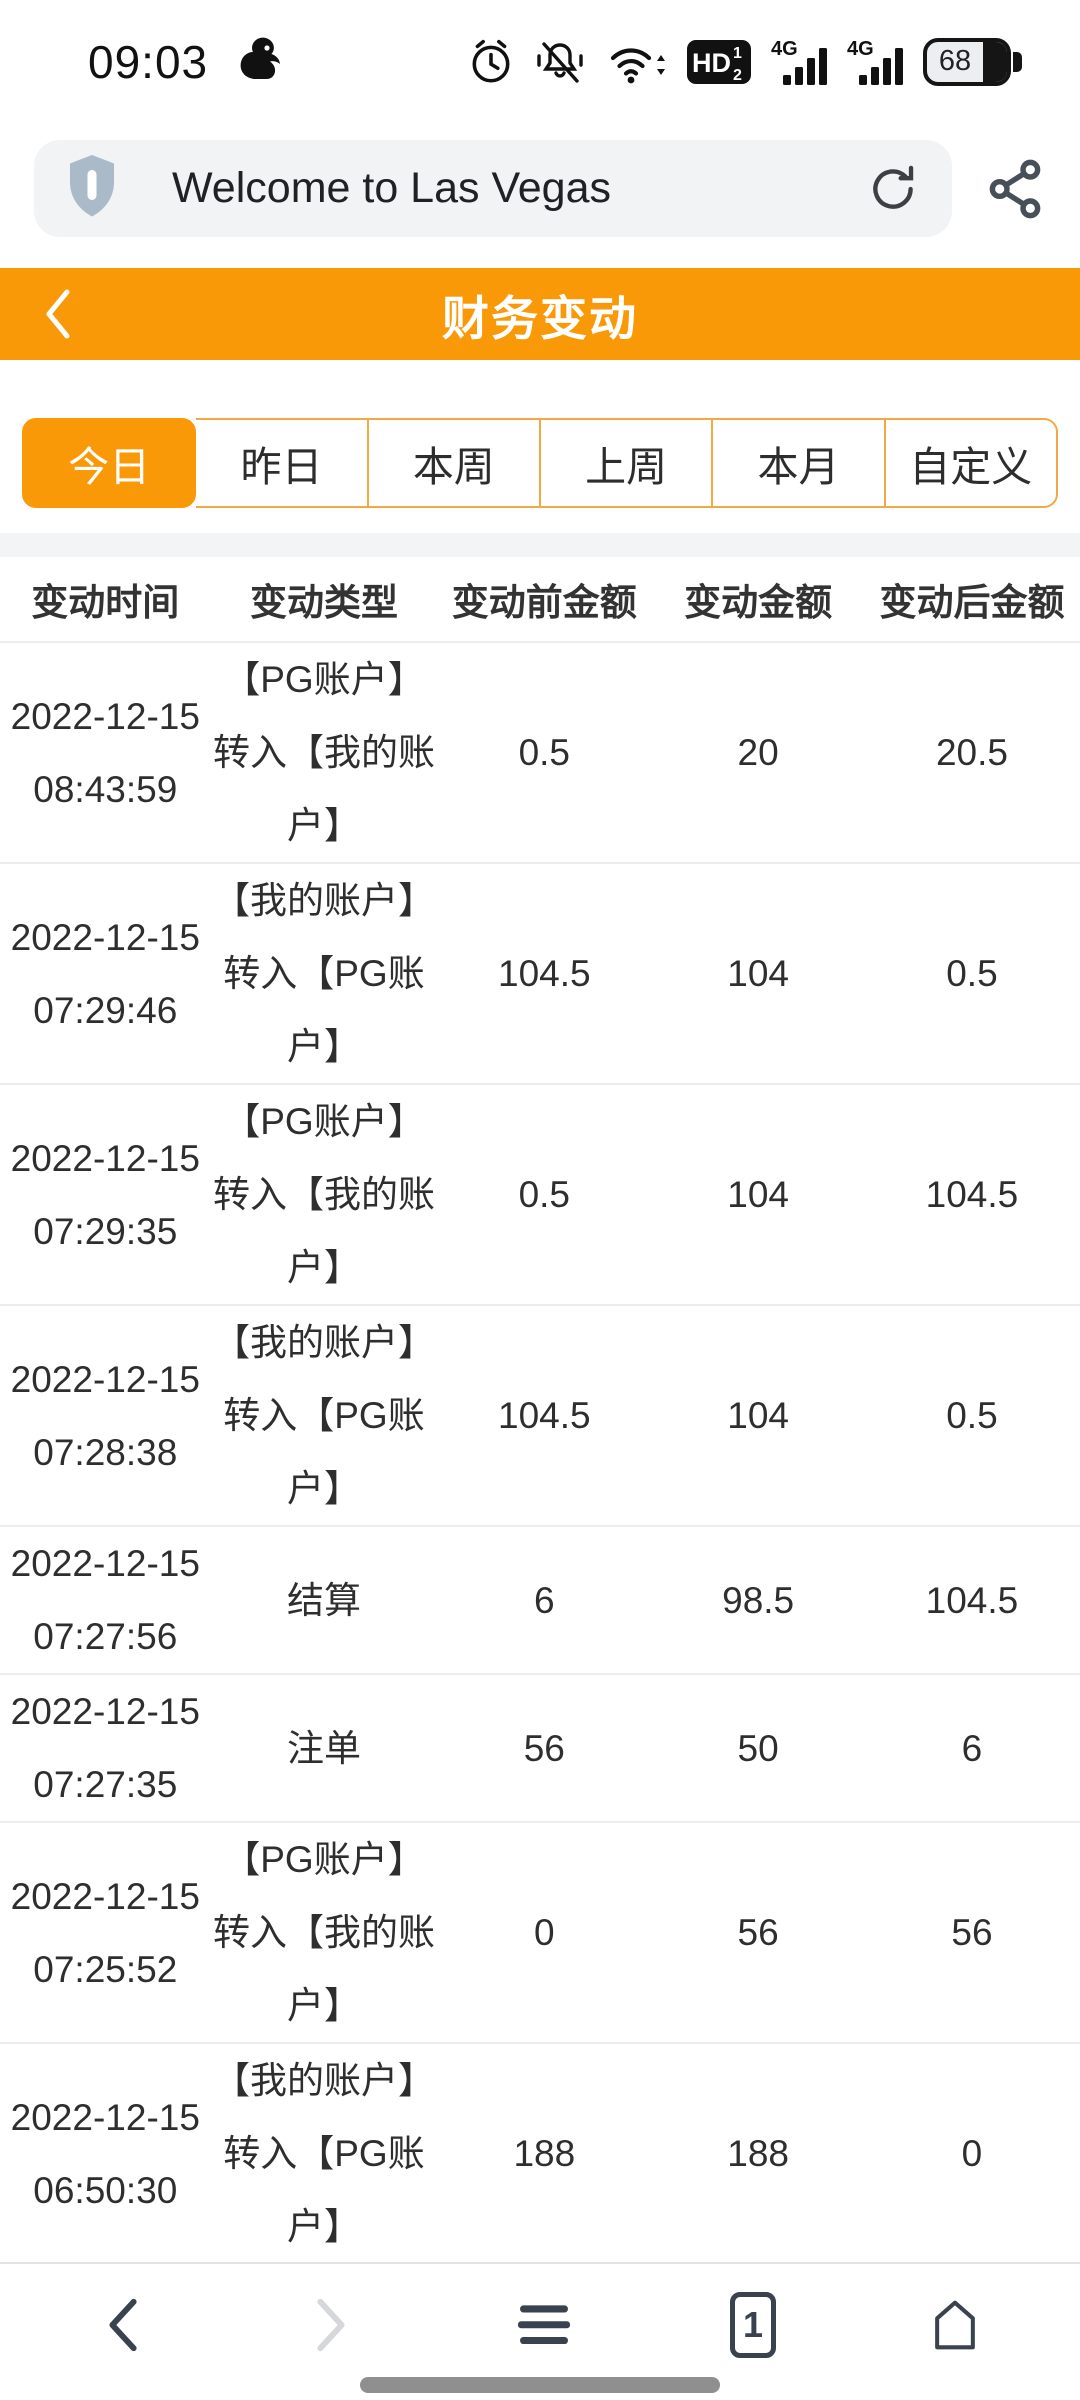  Describe the element at coordinates (737, 75) in the screenshot. I see `svg-text: 2` at that location.